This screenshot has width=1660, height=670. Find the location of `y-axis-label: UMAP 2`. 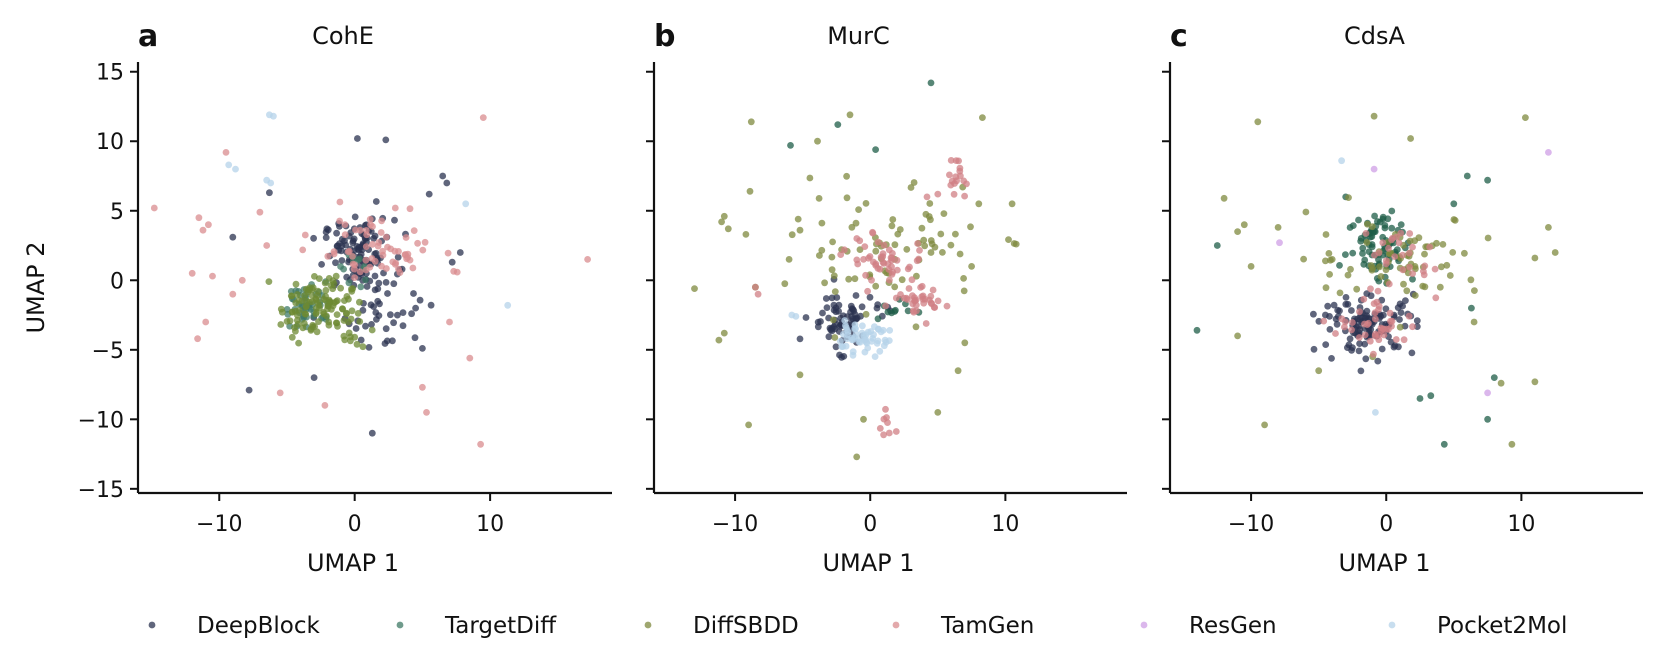

y-axis-label: UMAP 2 is located at coordinates (36, 287).